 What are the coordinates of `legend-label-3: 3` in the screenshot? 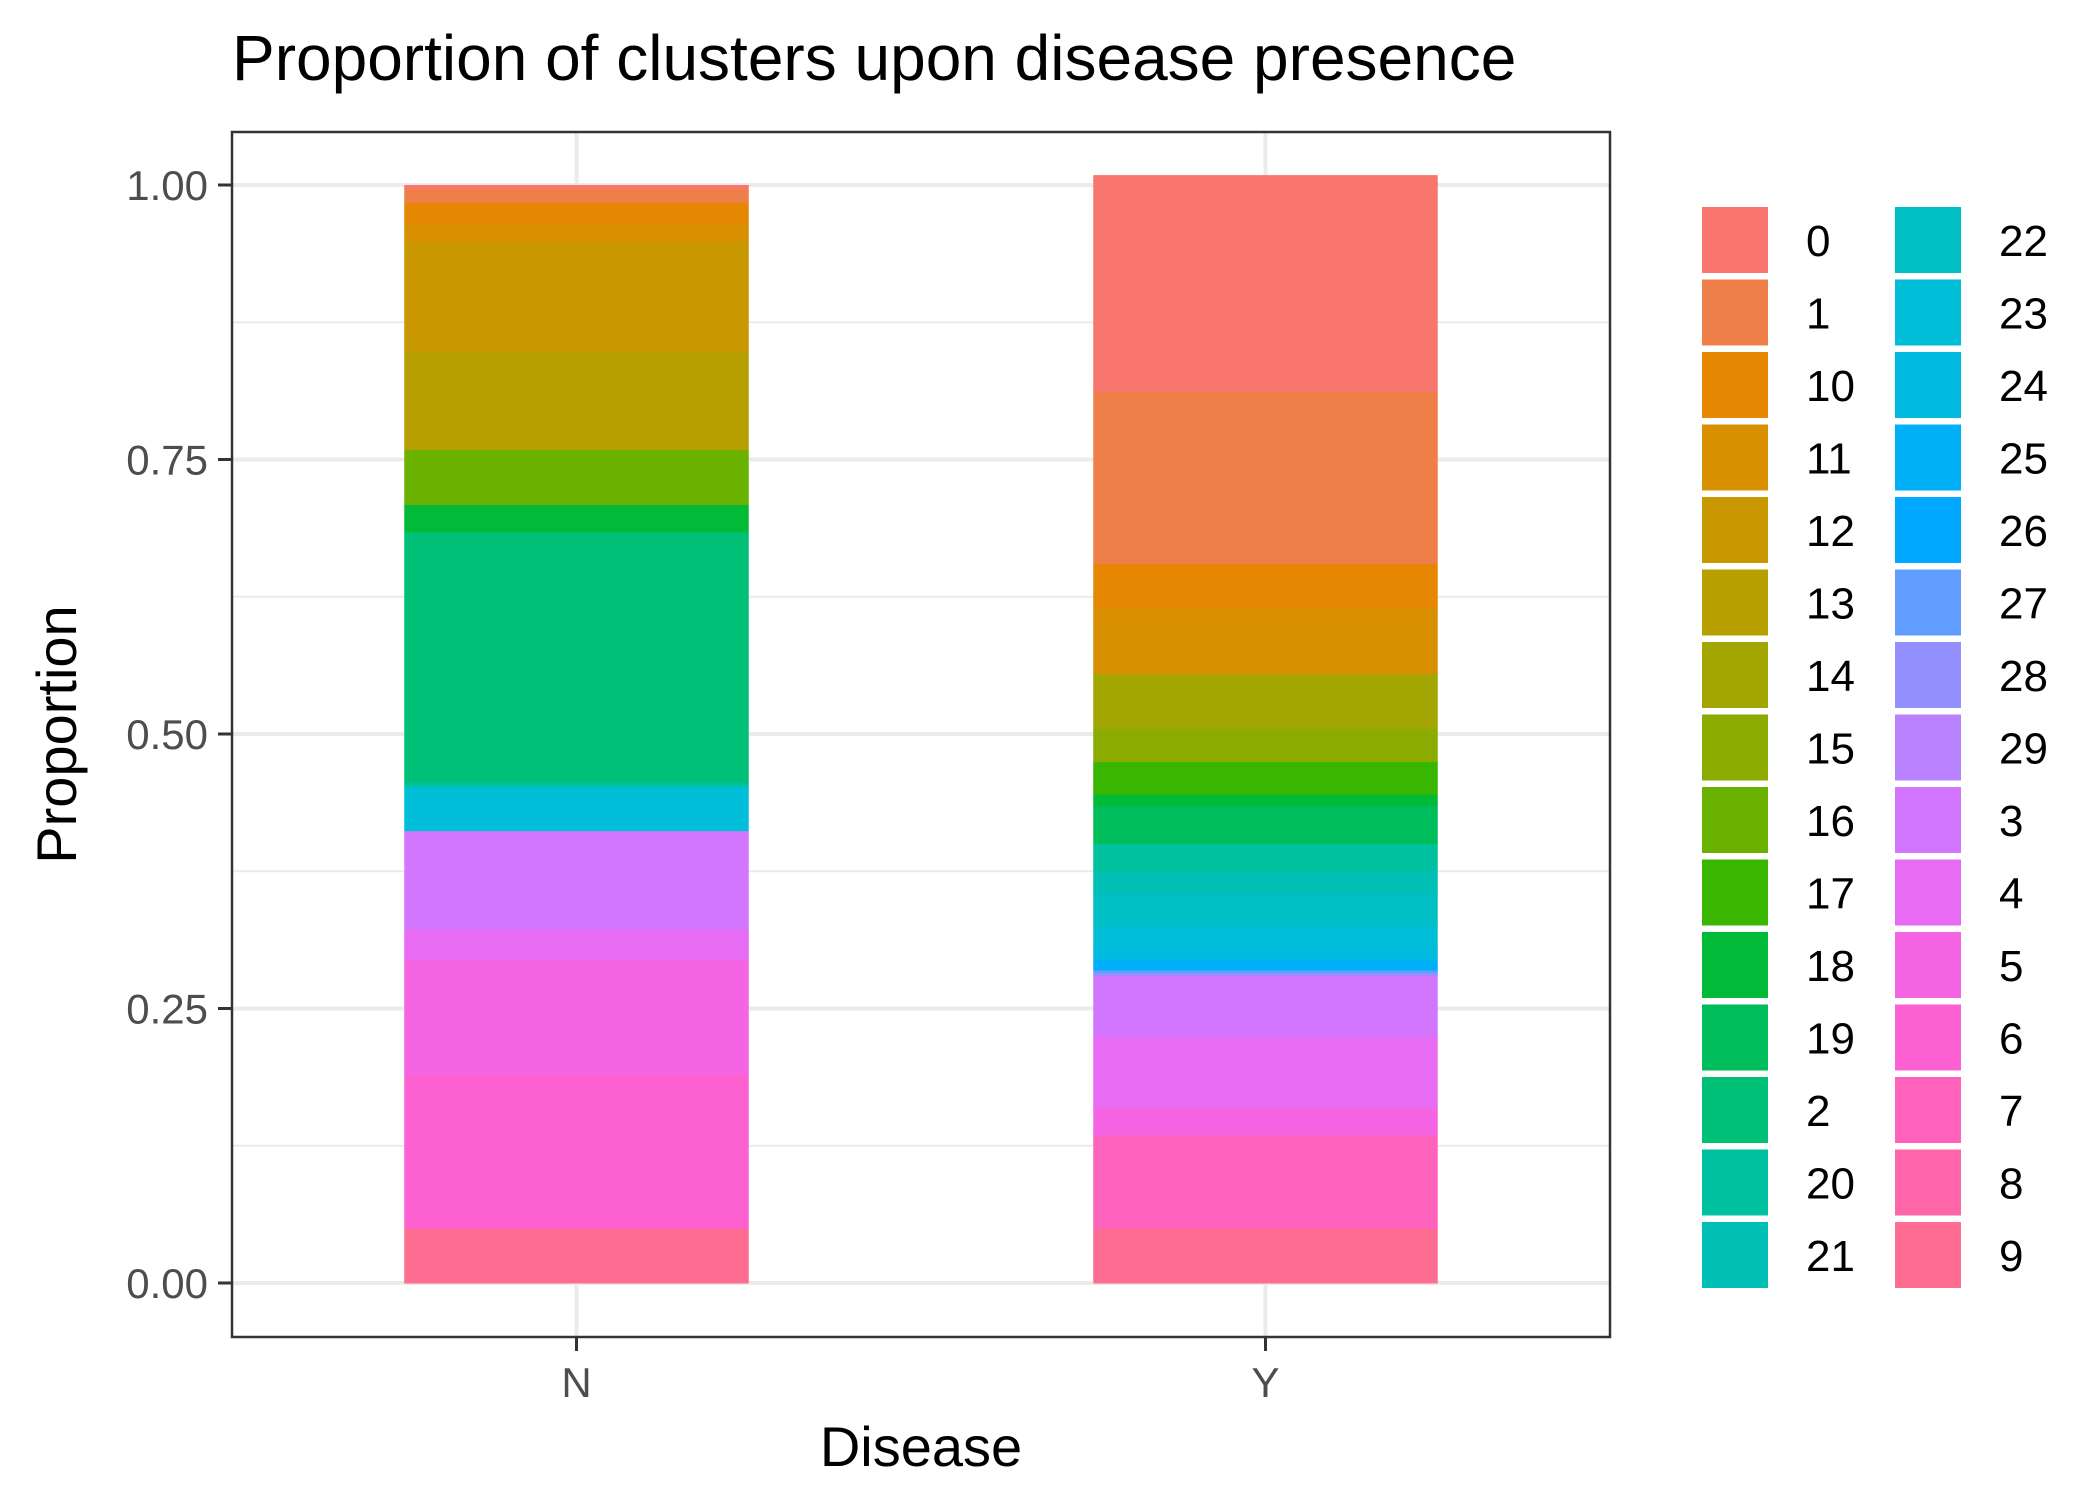 It's located at (2011, 821).